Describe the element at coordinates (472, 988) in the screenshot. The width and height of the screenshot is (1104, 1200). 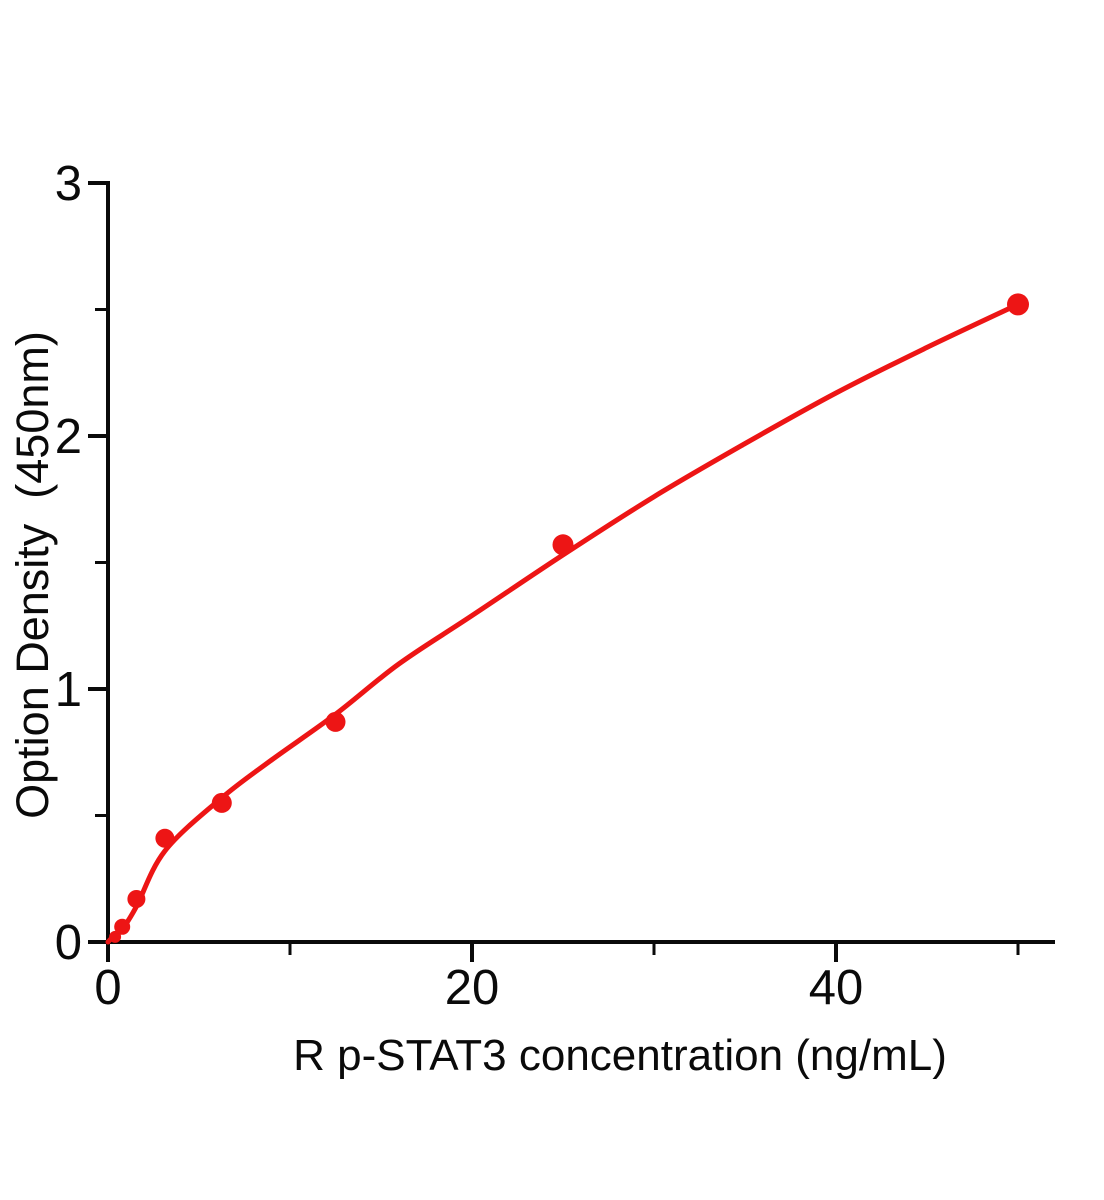
I see `x-tick-label: 20` at that location.